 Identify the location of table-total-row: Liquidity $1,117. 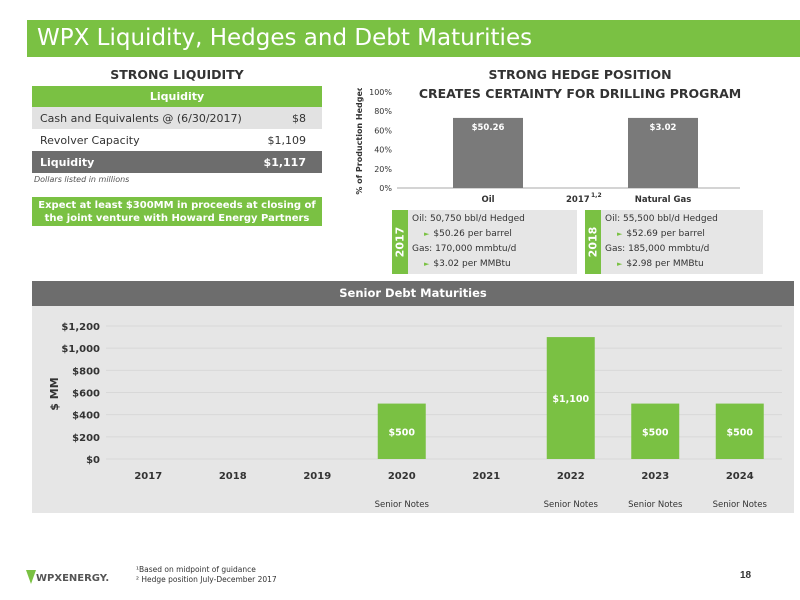
(177, 162).